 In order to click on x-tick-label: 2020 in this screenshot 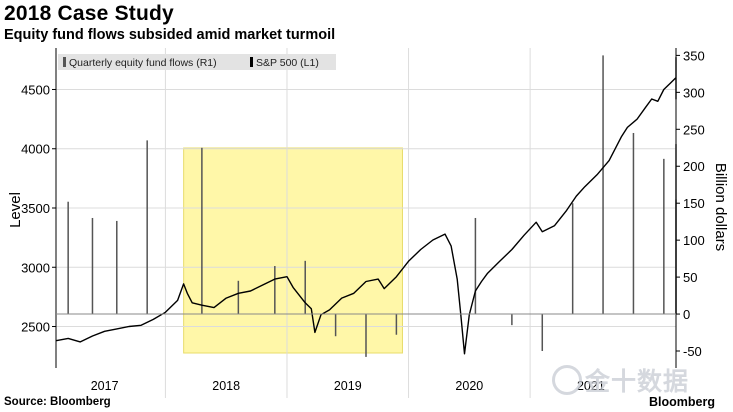, I will do `click(469, 386)`.